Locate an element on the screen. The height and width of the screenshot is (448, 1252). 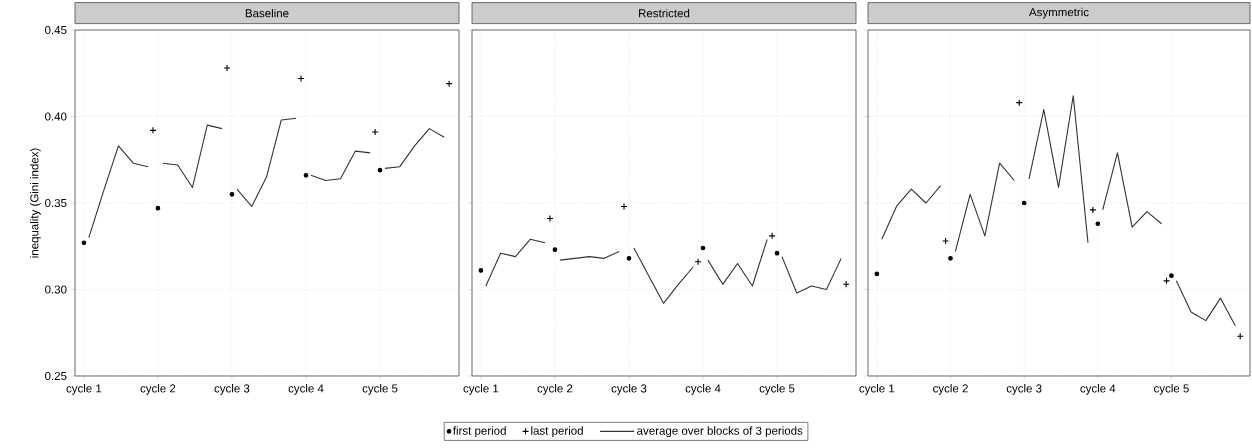
y-tick-label: 0.45 is located at coordinates (56, 30).